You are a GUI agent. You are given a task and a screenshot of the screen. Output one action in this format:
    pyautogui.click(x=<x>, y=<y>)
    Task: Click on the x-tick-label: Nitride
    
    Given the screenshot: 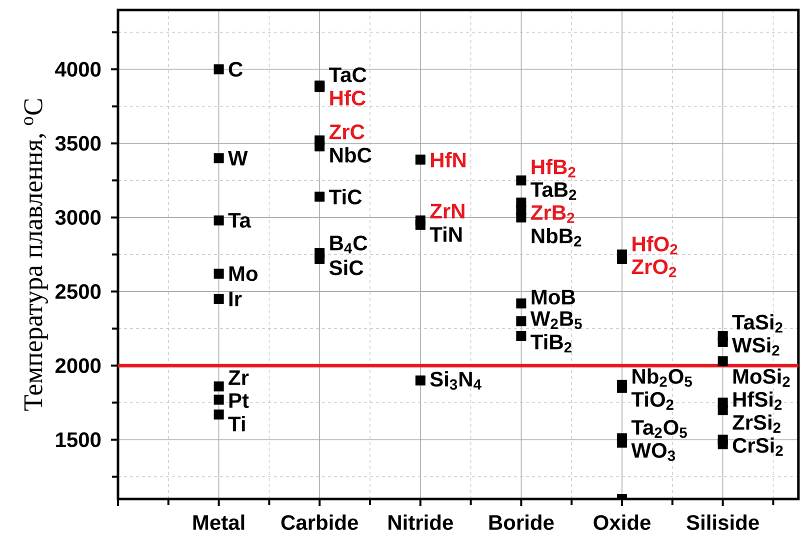 What is the action you would take?
    pyautogui.click(x=420, y=522)
    